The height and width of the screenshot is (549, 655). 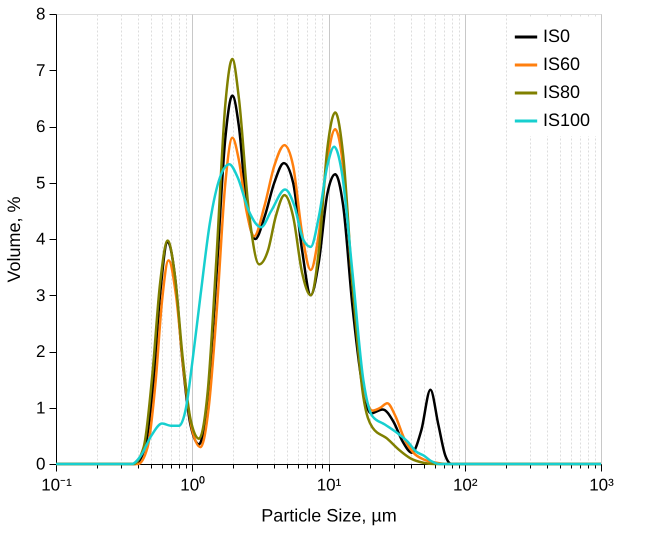 What do you see at coordinates (41, 464) in the screenshot?
I see `y-tick-label: 0` at bounding box center [41, 464].